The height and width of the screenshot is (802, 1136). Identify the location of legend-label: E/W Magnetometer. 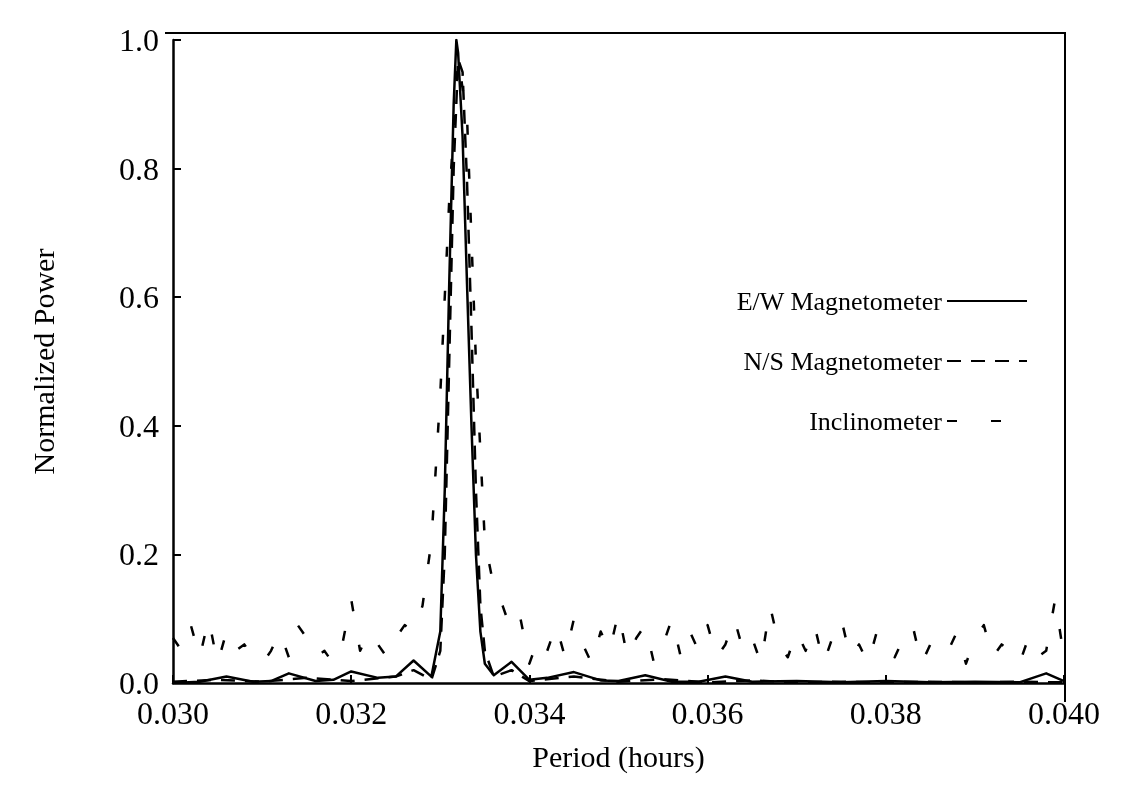
(839, 301).